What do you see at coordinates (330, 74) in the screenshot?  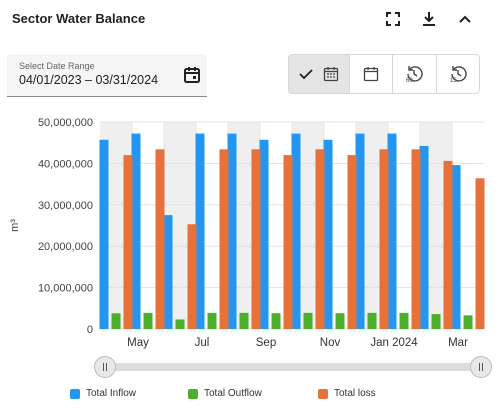 I see `calendar-grid-icon` at bounding box center [330, 74].